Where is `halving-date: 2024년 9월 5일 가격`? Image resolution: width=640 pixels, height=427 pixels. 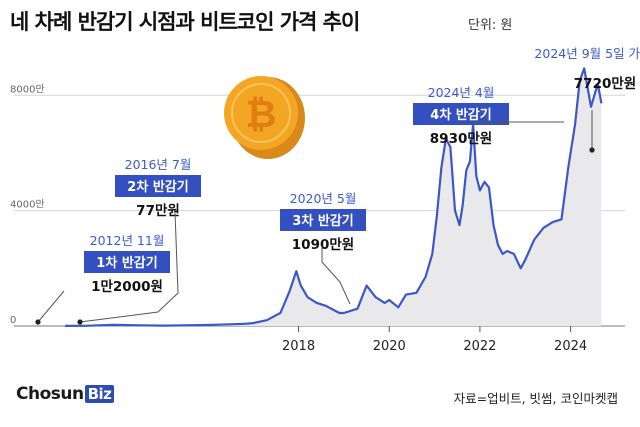
halving-date: 2024년 9월 5일 가격 is located at coordinates (587, 53).